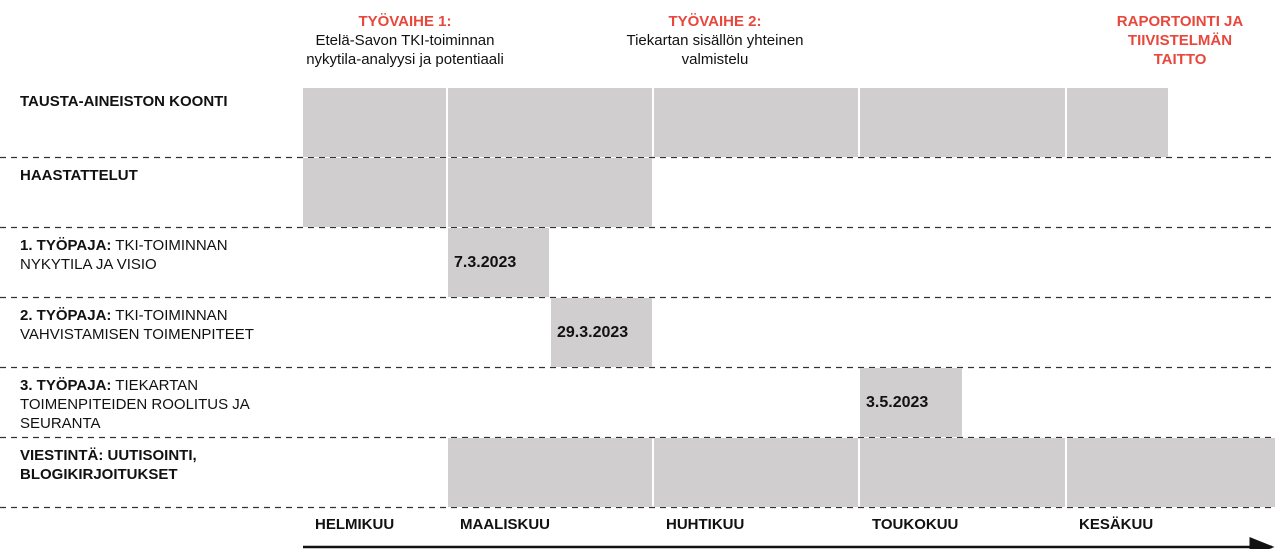 The height and width of the screenshot is (549, 1277). Describe the element at coordinates (715, 21) in the screenshot. I see `phase-title: TYÖVAIHE 2:` at that location.